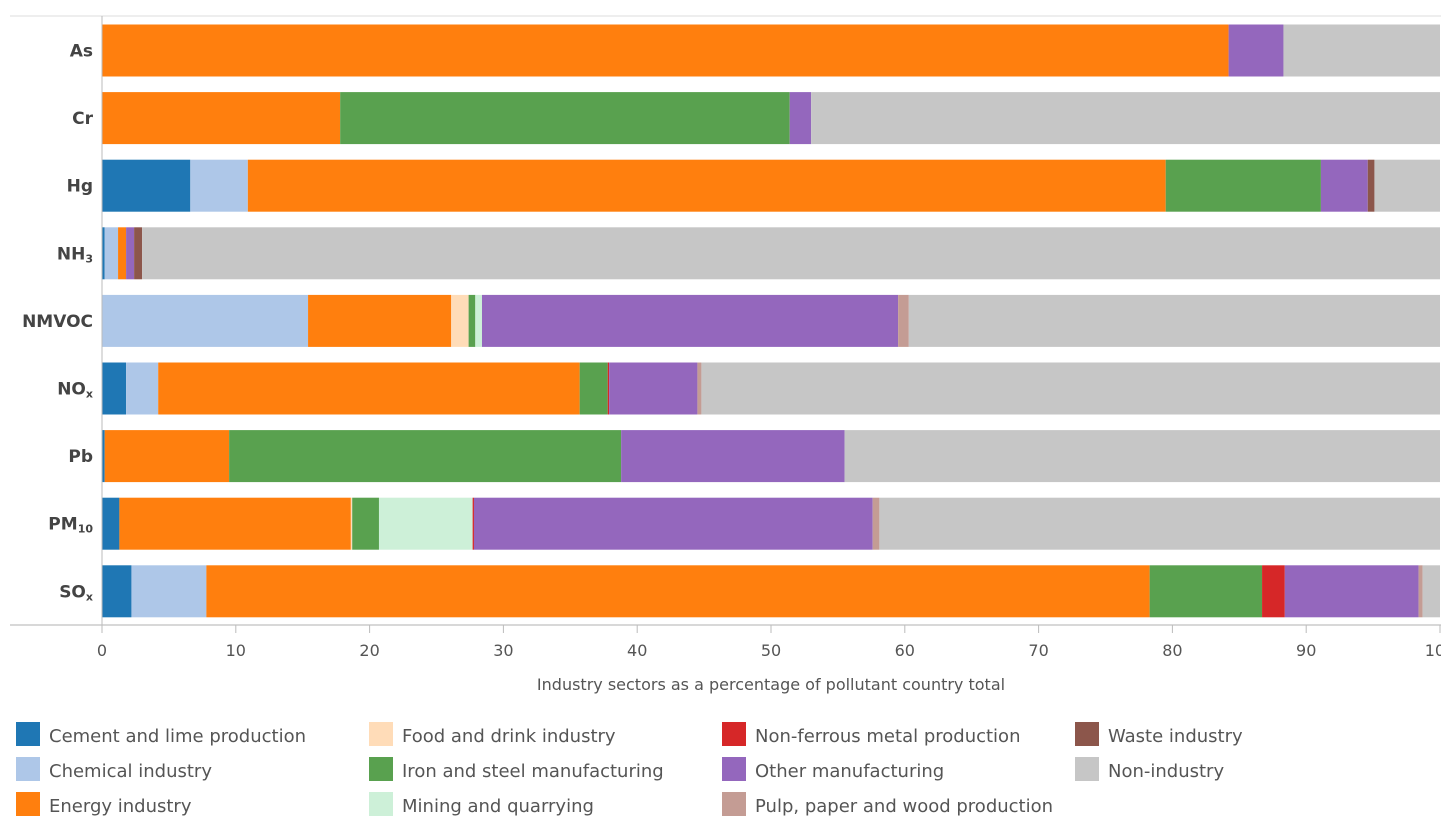  I want to click on category-label: PM10, so click(70, 525).